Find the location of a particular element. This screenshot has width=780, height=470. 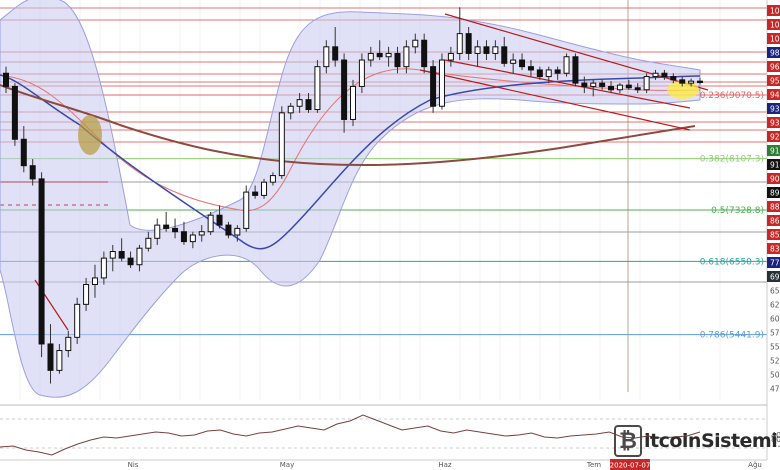

price-label-text: 83 is located at coordinates (775, 249).